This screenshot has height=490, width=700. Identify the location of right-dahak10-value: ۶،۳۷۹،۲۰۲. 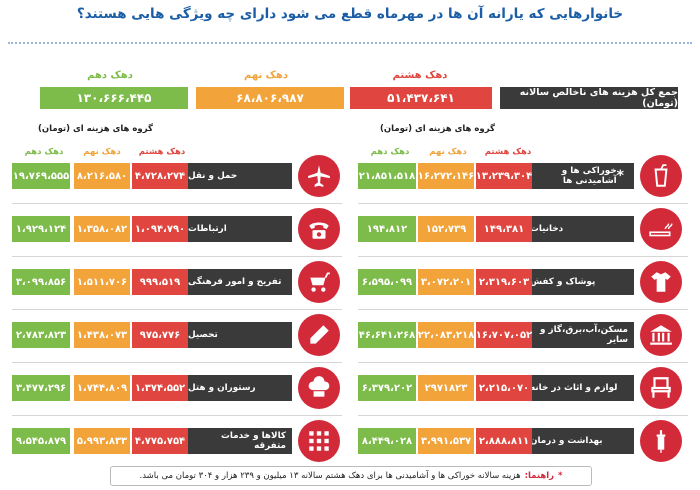
(387, 388).